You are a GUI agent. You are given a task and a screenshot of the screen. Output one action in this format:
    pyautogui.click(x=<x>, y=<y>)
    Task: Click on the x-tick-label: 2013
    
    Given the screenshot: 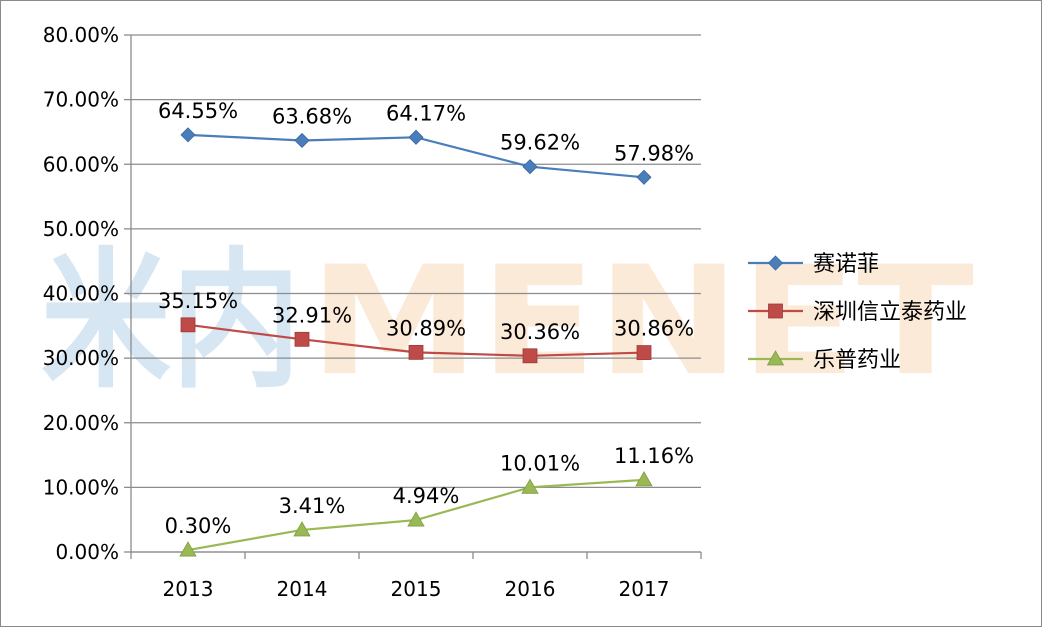 What is the action you would take?
    pyautogui.click(x=188, y=589)
    